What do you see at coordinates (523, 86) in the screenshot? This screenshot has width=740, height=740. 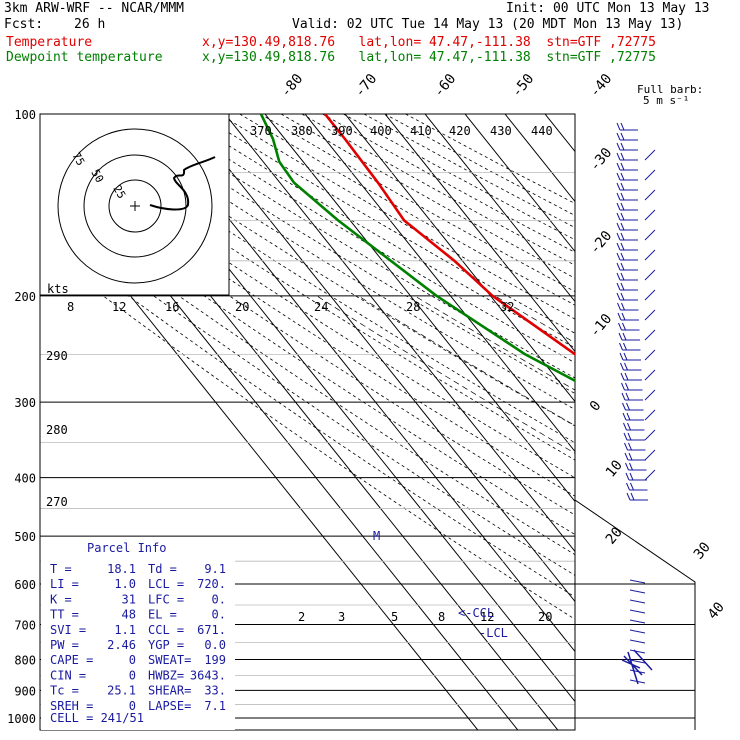 I see `top-isotherm-label: -50` at bounding box center [523, 86].